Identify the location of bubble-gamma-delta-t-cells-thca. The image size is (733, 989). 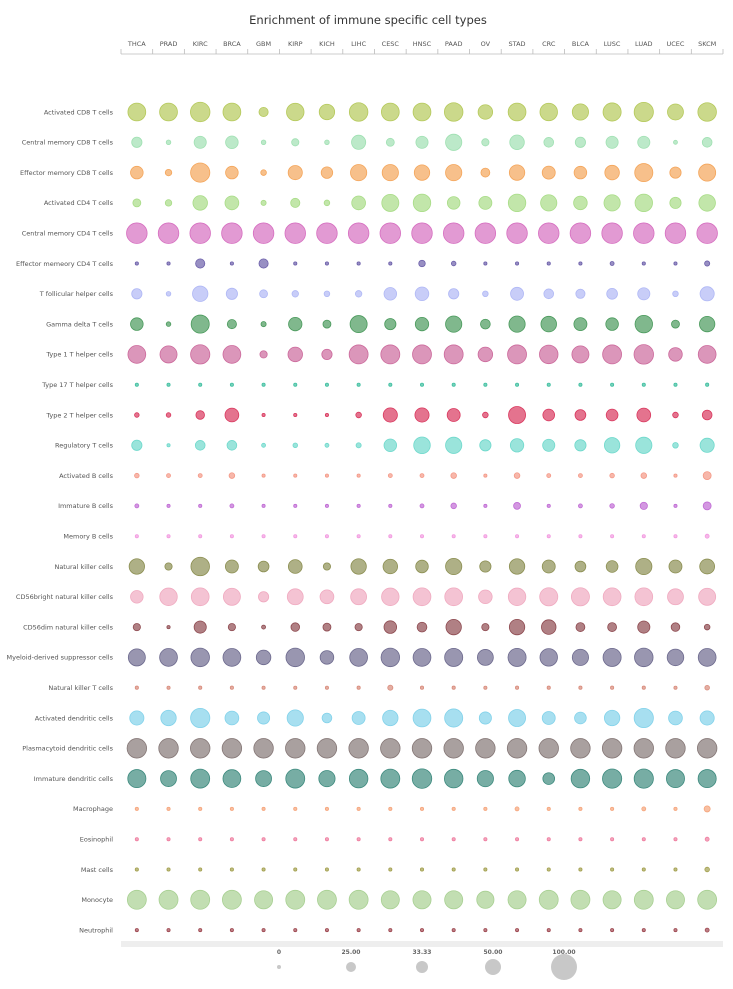
(137, 324).